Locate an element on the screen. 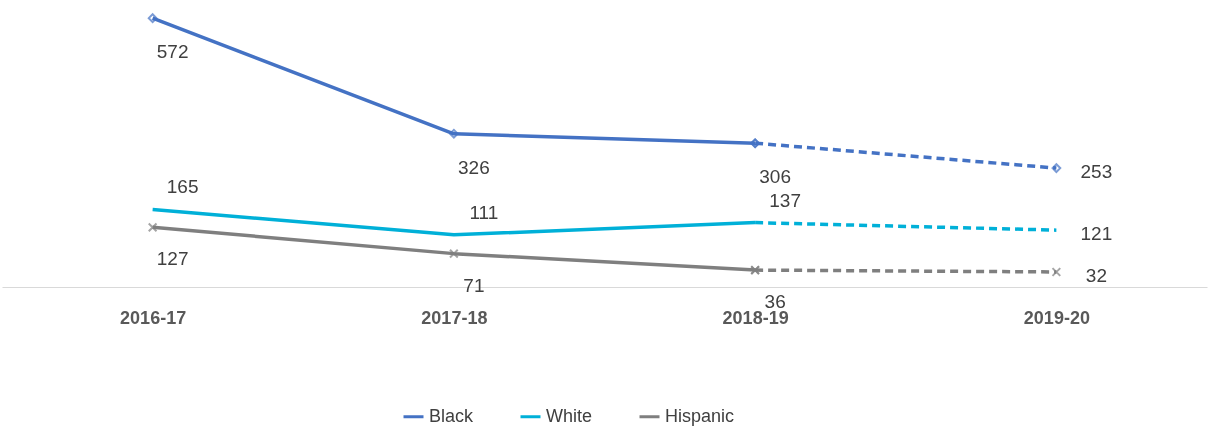 Image resolution: width=1217 pixels, height=429 pixels. data-label: 137 is located at coordinates (785, 200).